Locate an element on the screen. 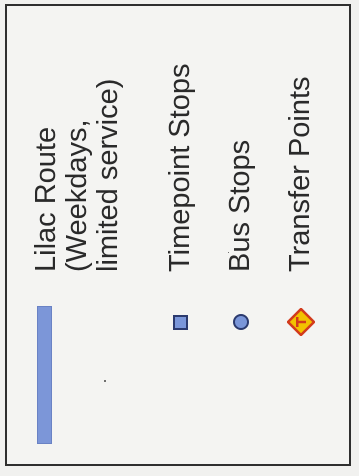 The image size is (359, 476). square-stop-icon is located at coordinates (180, 322).